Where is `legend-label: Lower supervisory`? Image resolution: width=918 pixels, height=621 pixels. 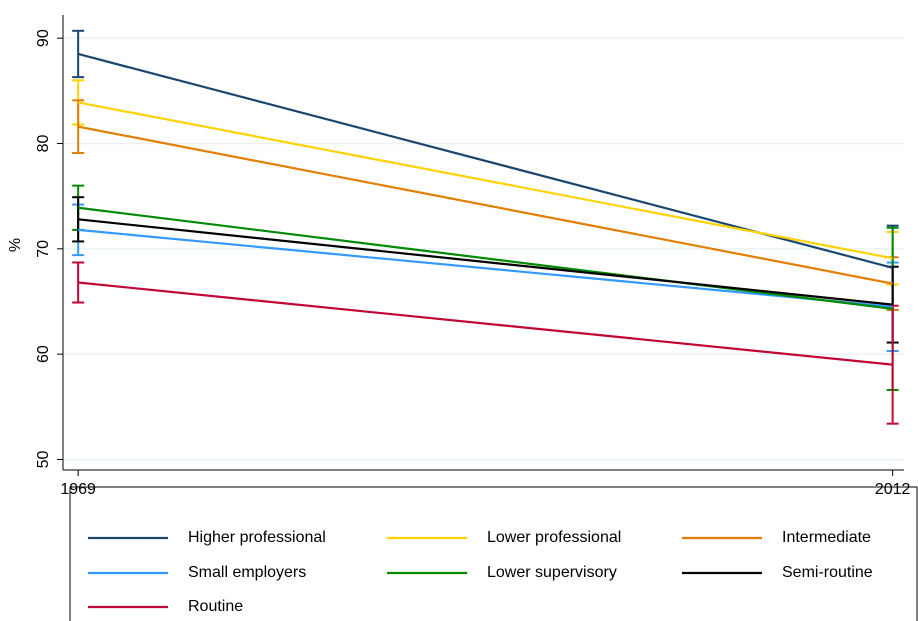 legend-label: Lower supervisory is located at coordinates (552, 572).